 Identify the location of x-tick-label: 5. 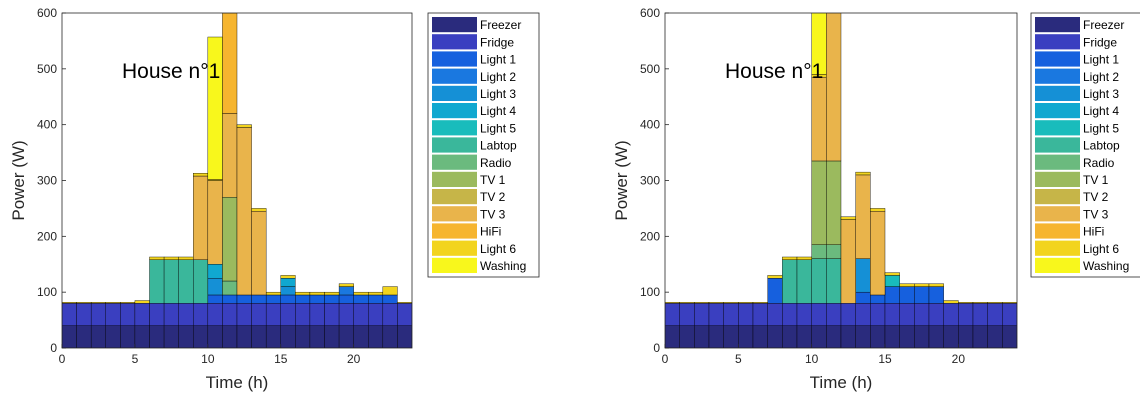
(738, 359).